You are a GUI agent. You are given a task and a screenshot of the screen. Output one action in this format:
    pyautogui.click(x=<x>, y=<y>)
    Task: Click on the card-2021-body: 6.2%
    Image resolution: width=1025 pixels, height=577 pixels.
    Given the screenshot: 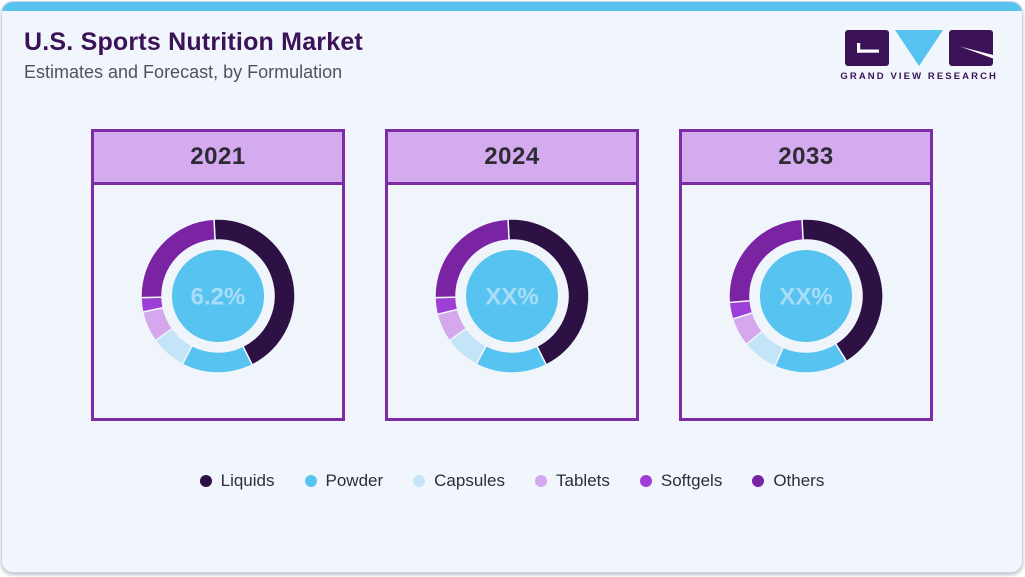 What is the action you would take?
    pyautogui.click(x=218, y=283)
    